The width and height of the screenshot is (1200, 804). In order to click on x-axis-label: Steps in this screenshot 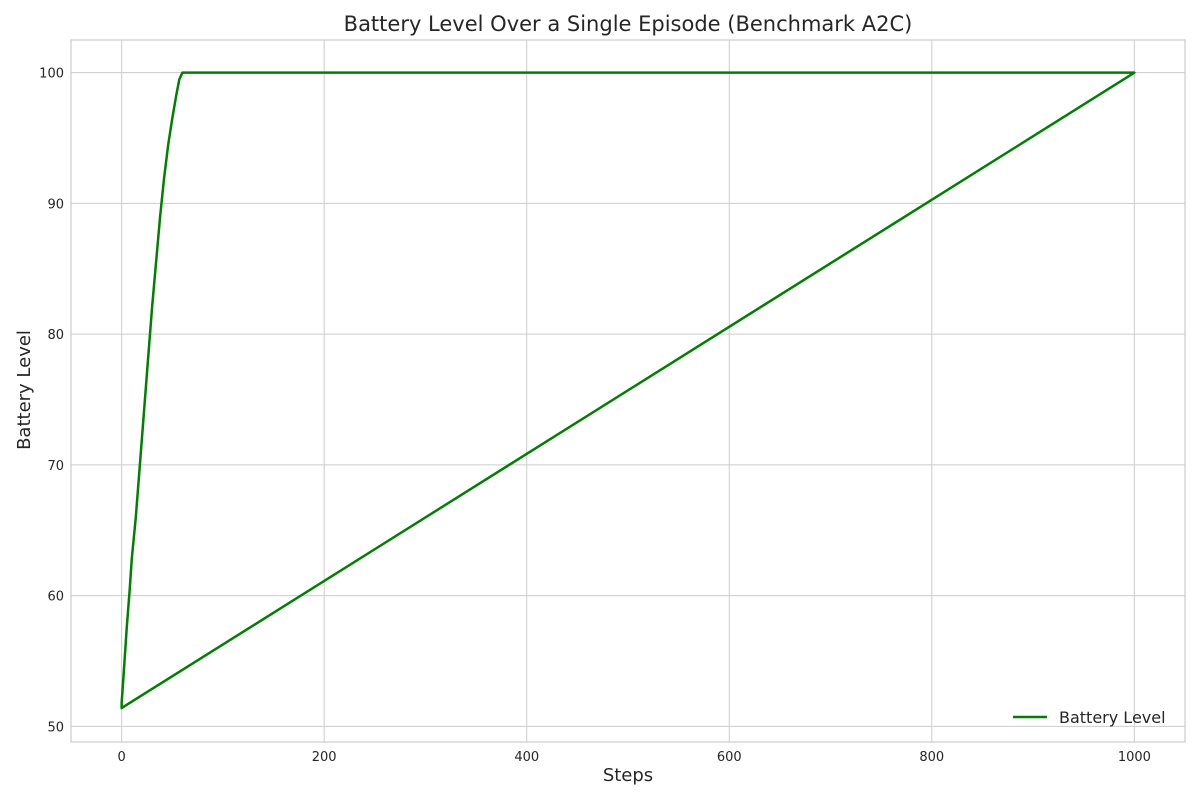, I will do `click(628, 775)`.